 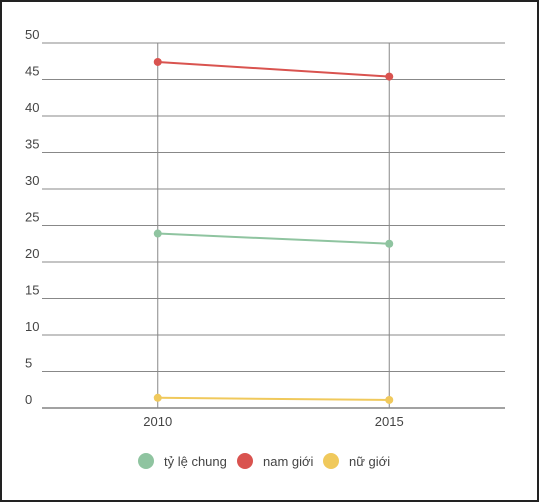 I want to click on y-tick-label: 35, so click(x=32, y=144).